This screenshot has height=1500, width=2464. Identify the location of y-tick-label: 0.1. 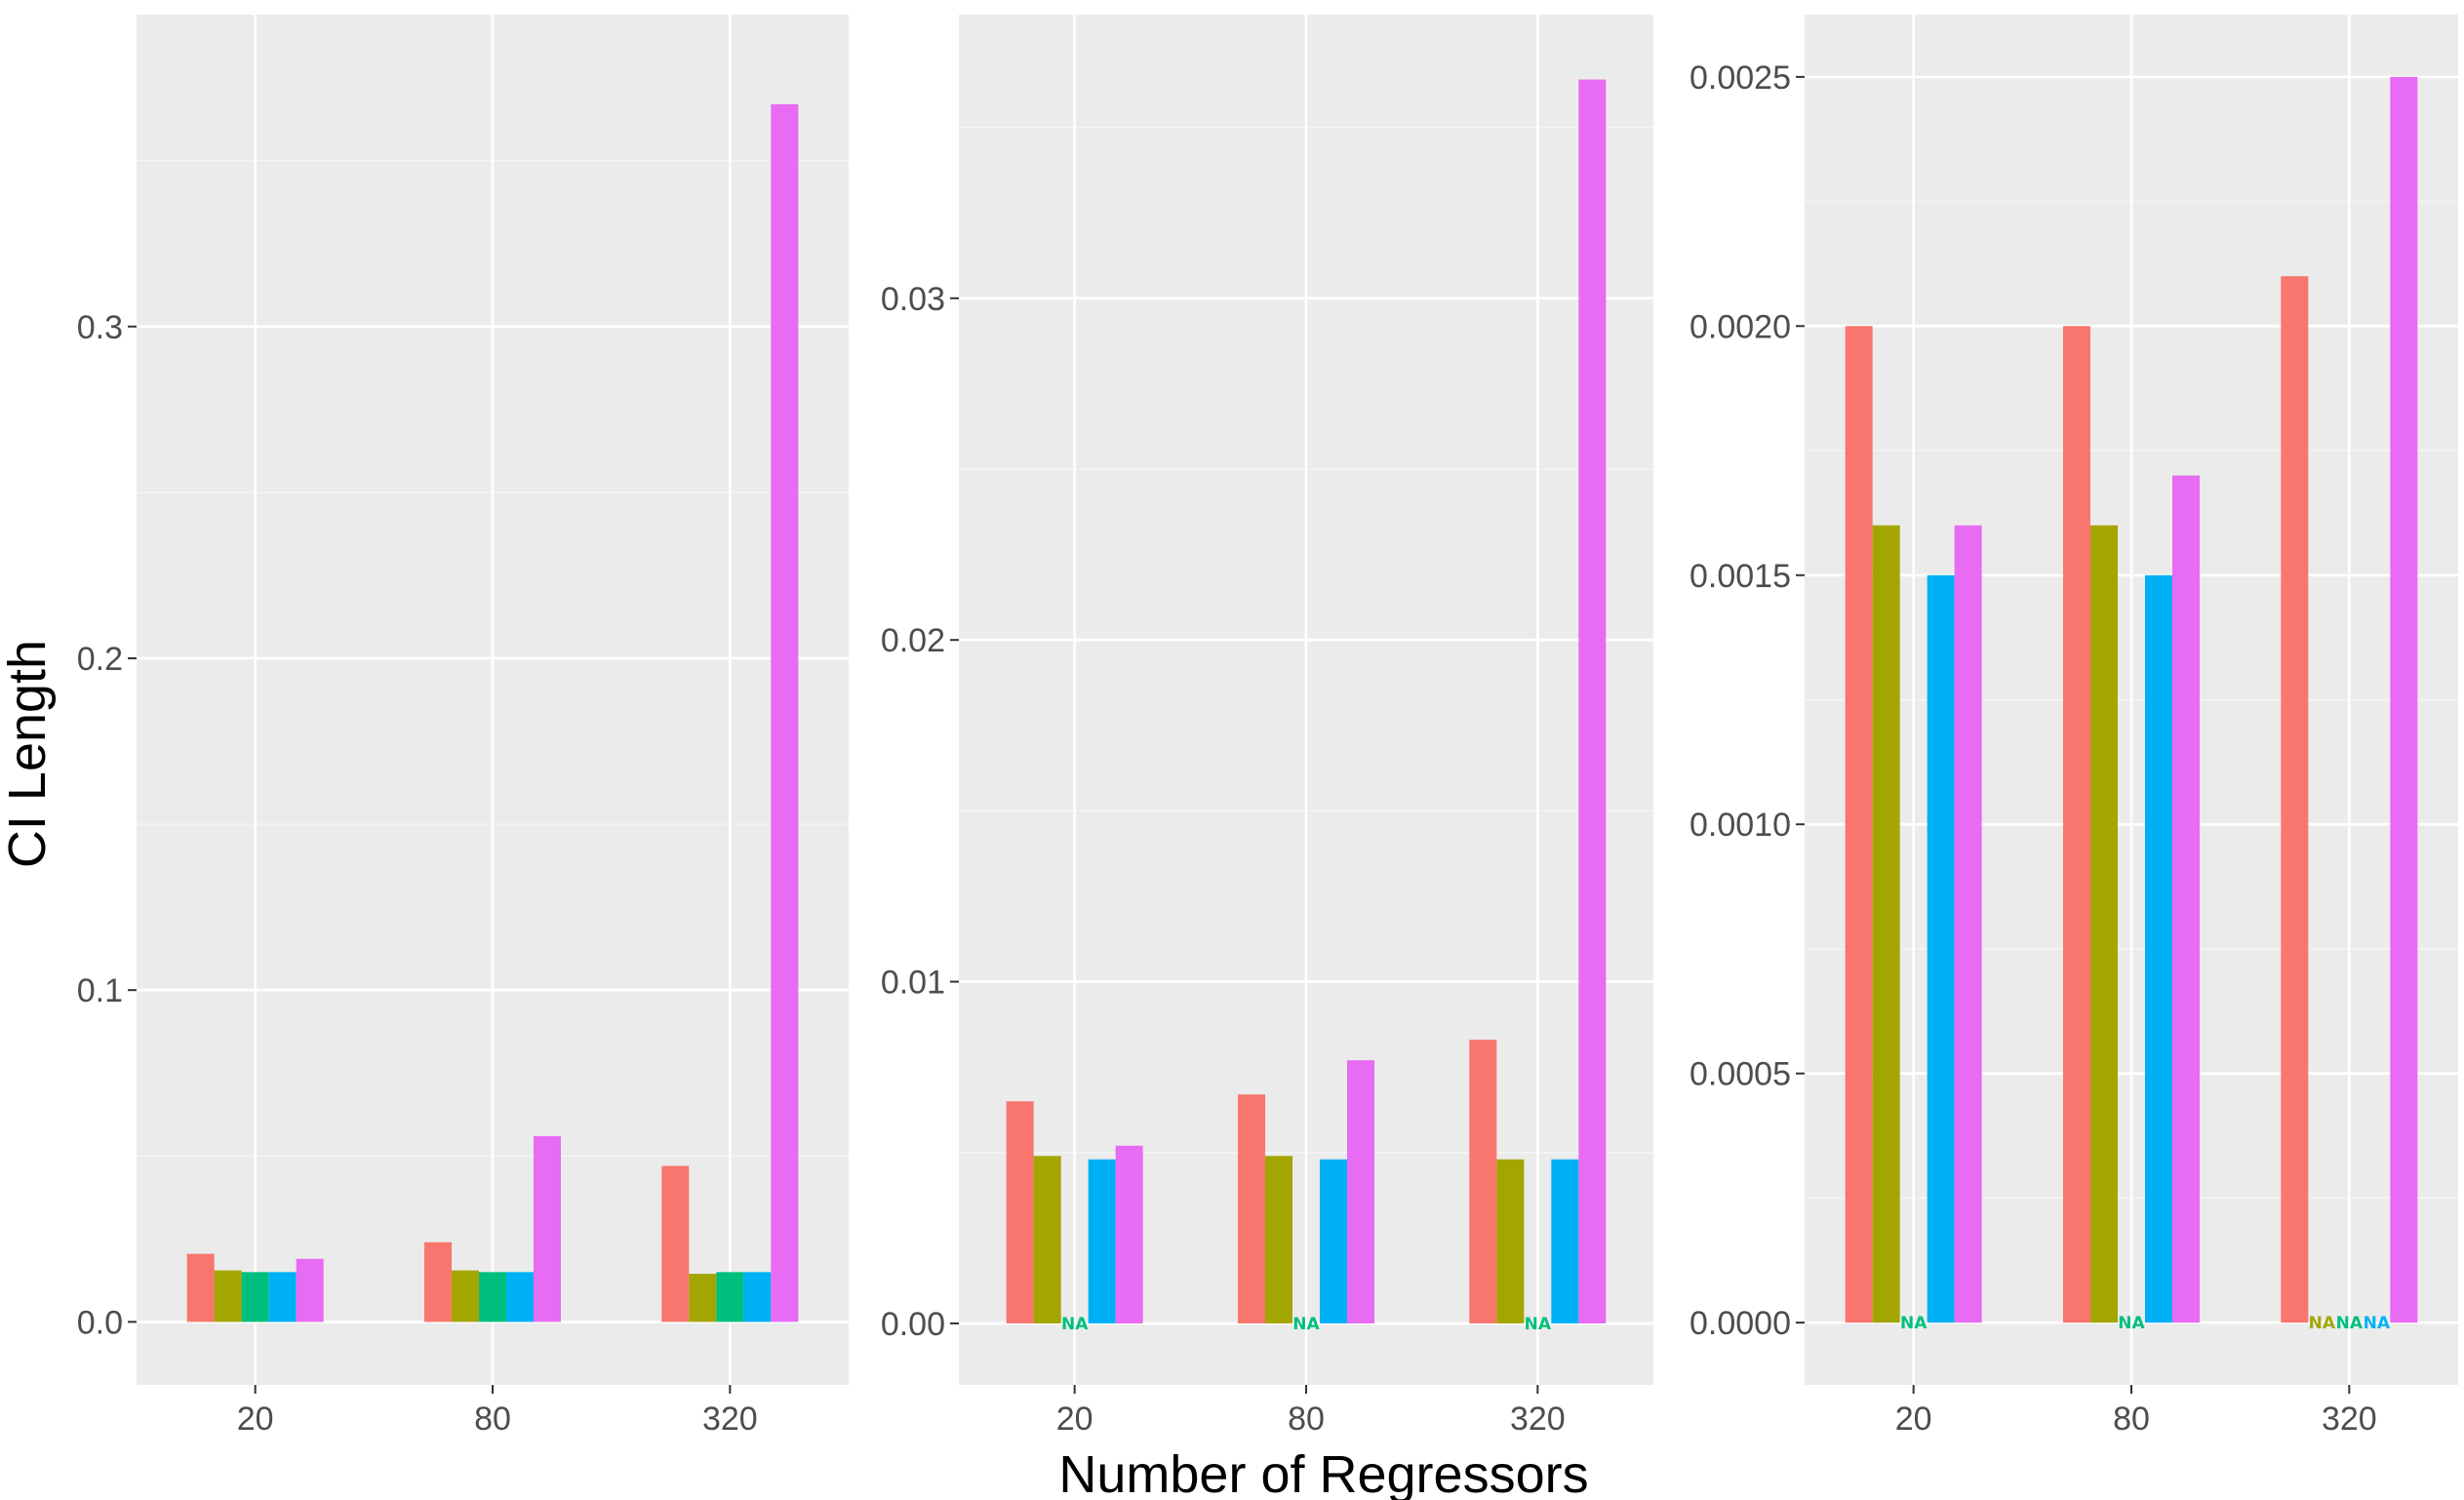
(100, 991).